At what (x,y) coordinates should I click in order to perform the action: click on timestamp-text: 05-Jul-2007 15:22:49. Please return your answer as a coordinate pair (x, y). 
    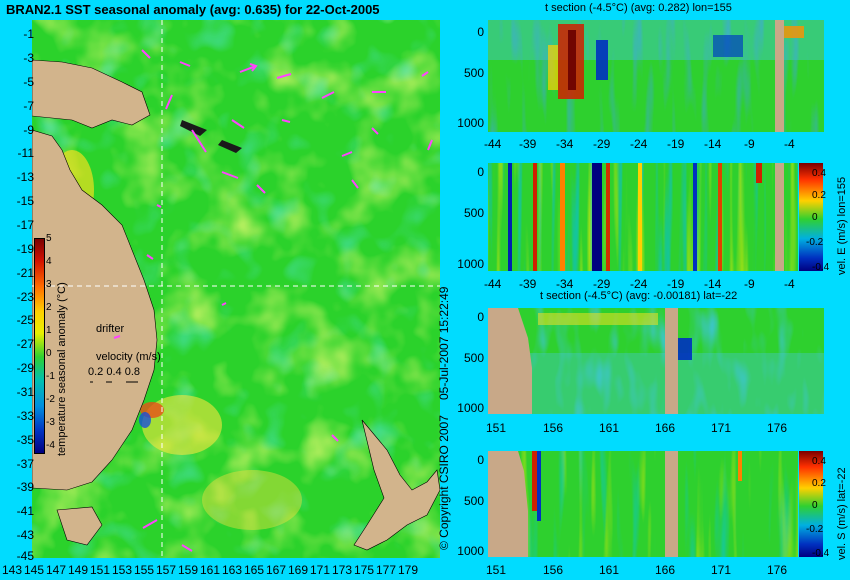
    Looking at the image, I should click on (444, 343).